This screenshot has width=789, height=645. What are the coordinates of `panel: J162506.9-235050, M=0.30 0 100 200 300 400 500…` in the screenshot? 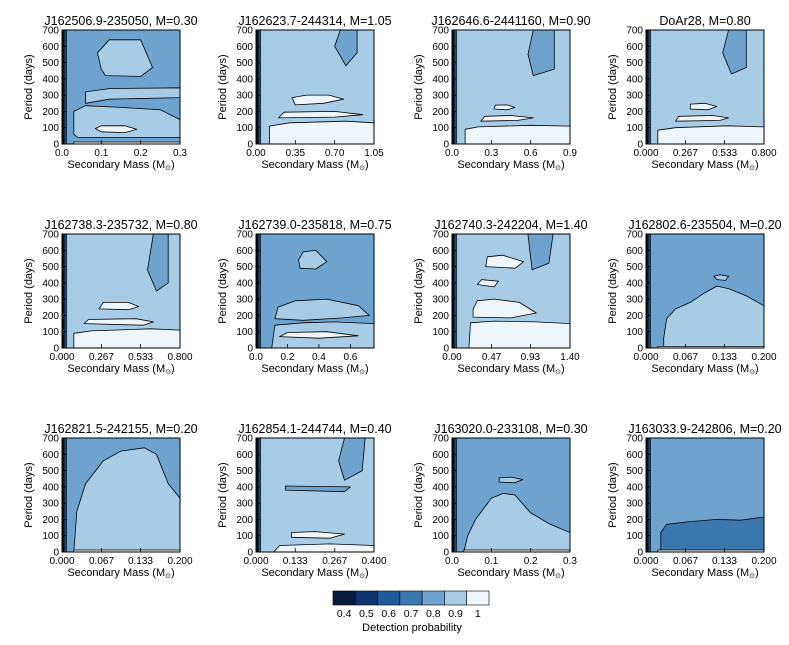 It's located at (110, 93).